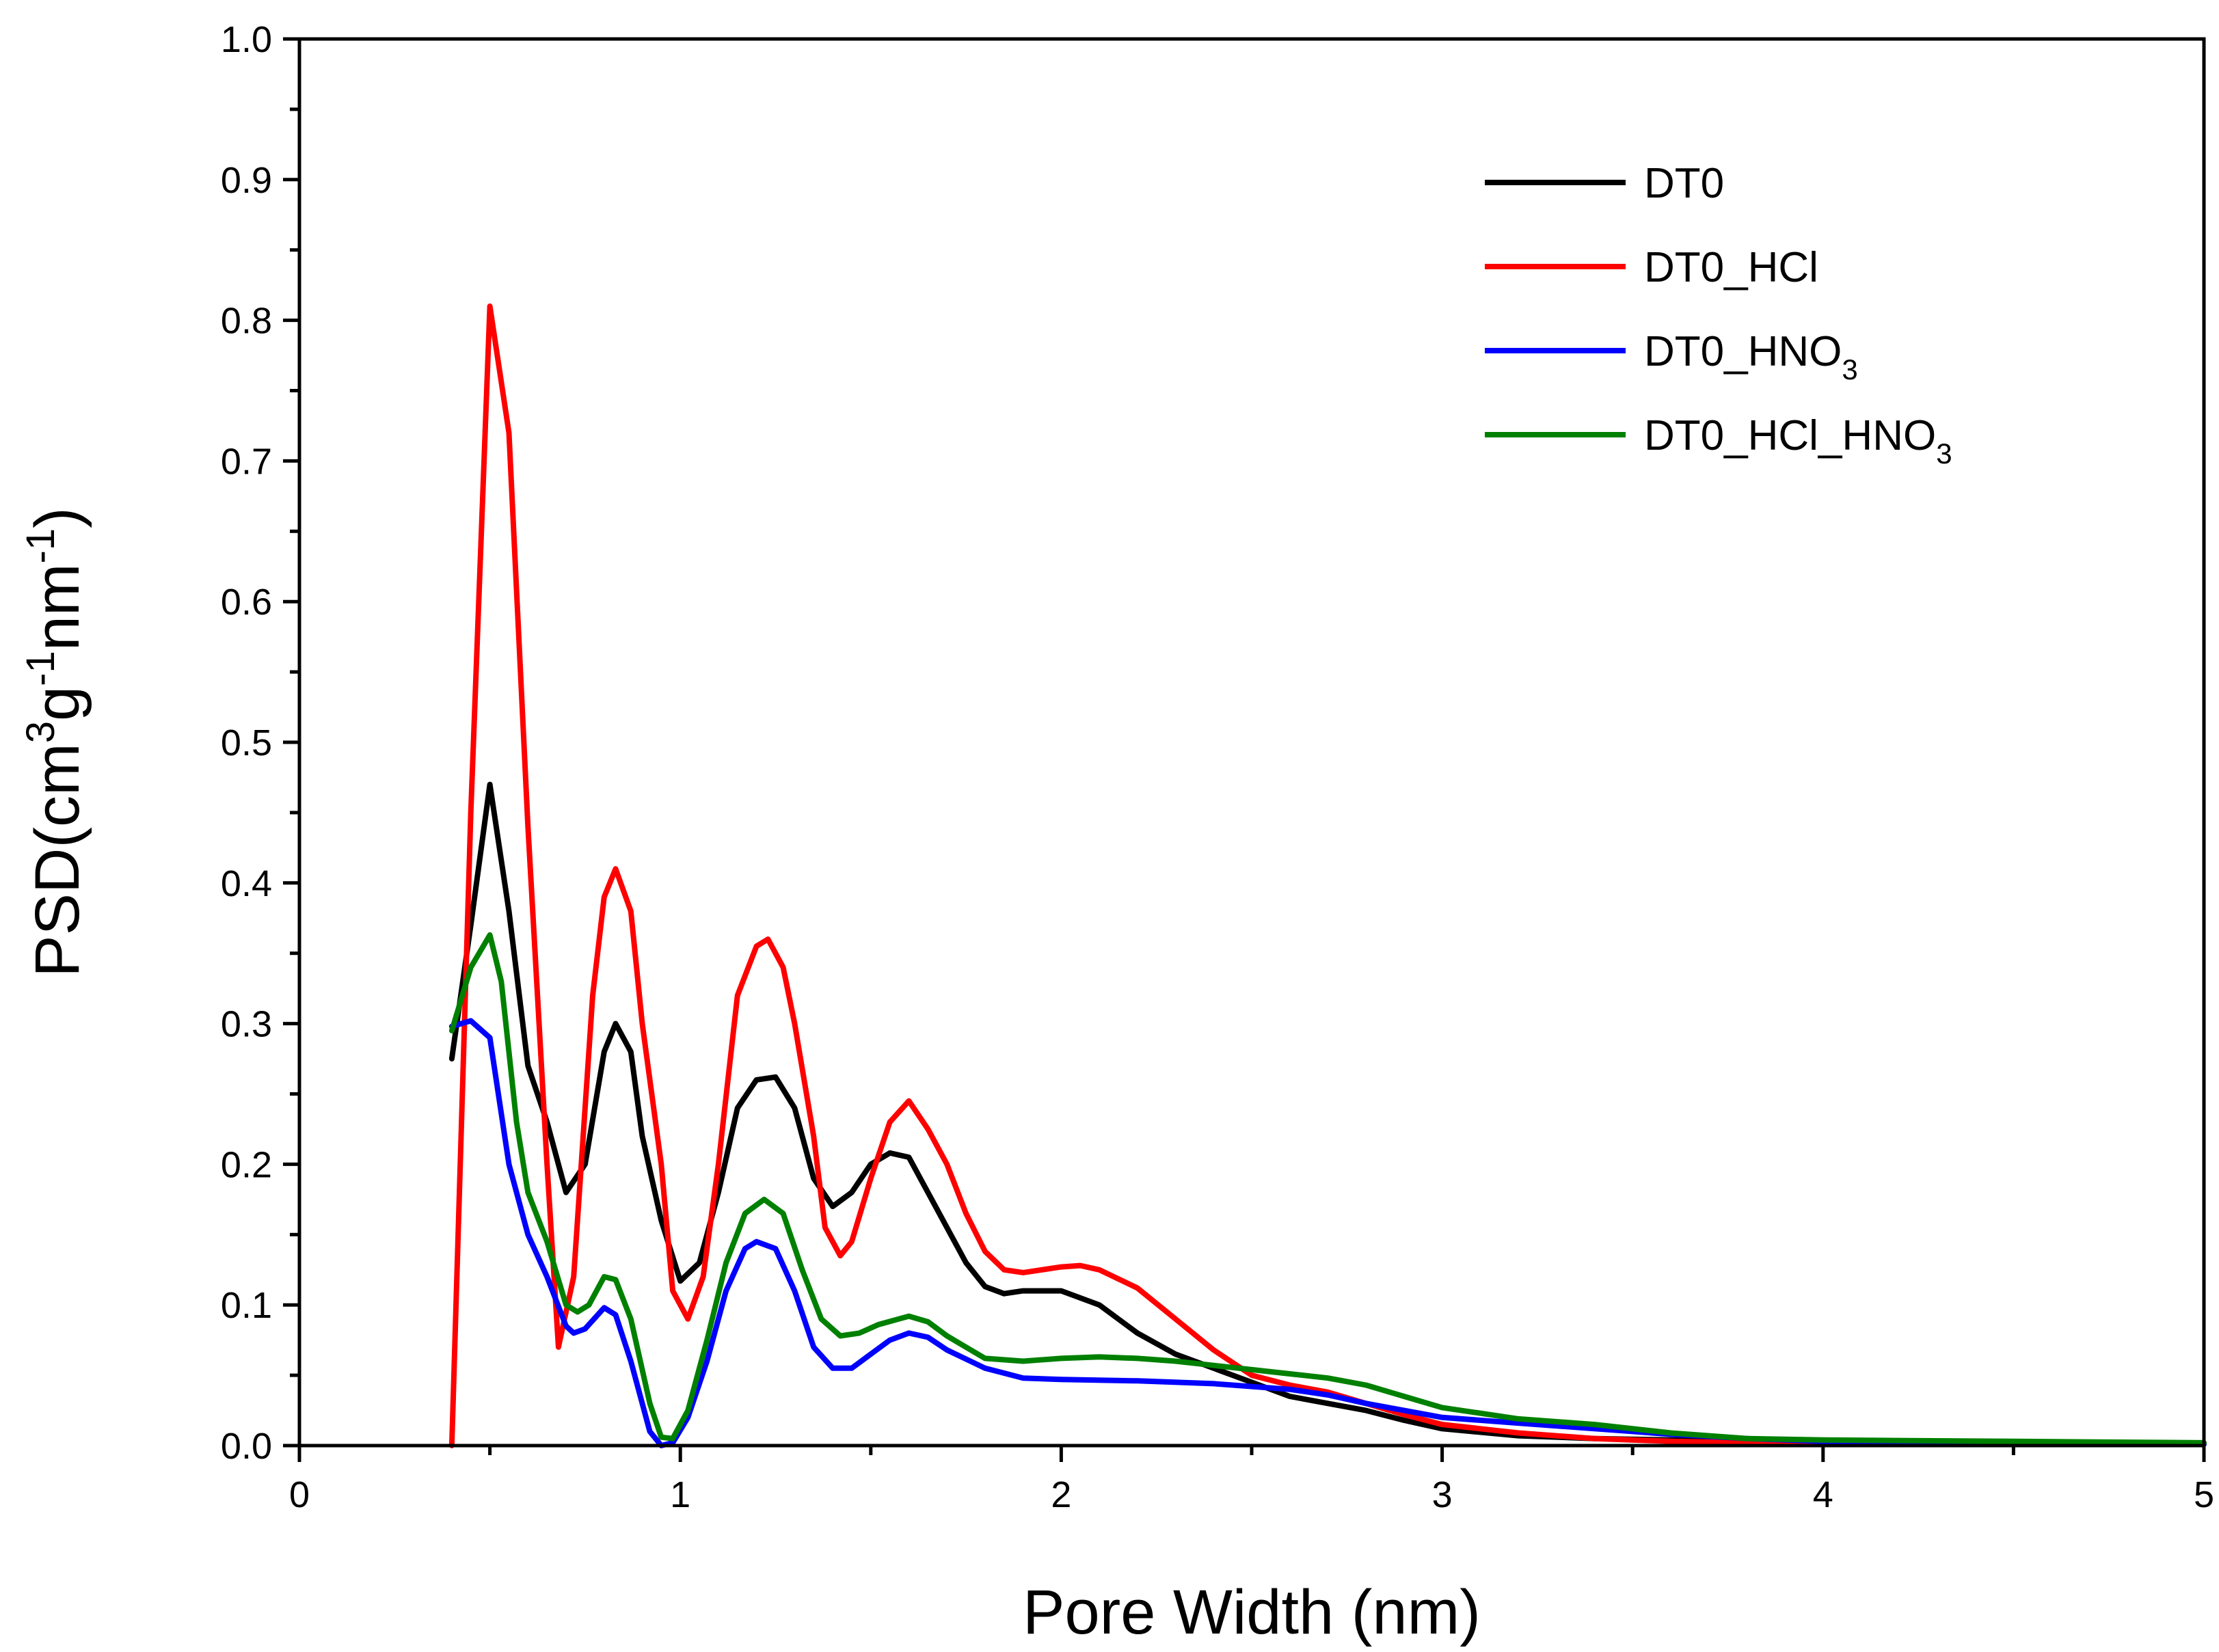  Describe the element at coordinates (246, 602) in the screenshot. I see `y-tick-label-0.6: 0.6` at that location.